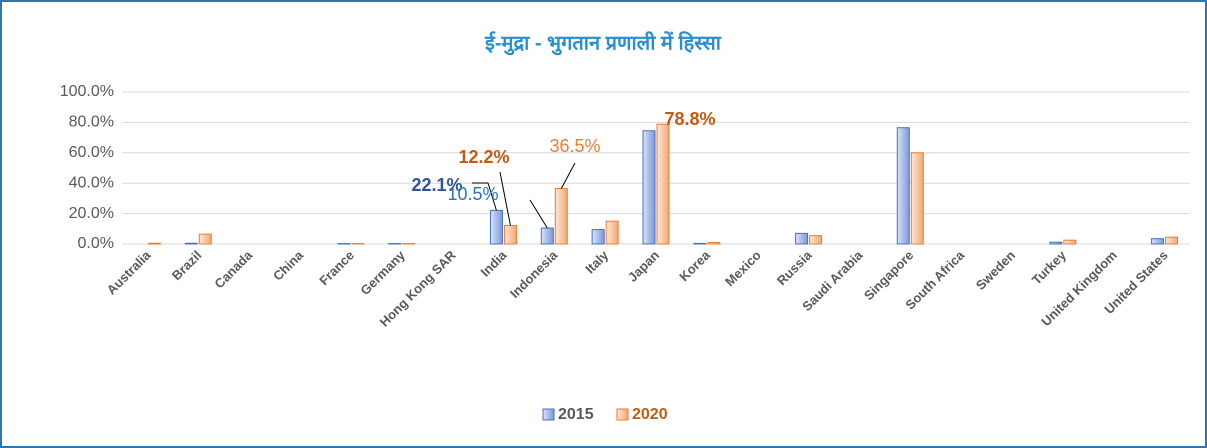  Describe the element at coordinates (87, 91) in the screenshot. I see `y-tick-label: 100.0%` at that location.